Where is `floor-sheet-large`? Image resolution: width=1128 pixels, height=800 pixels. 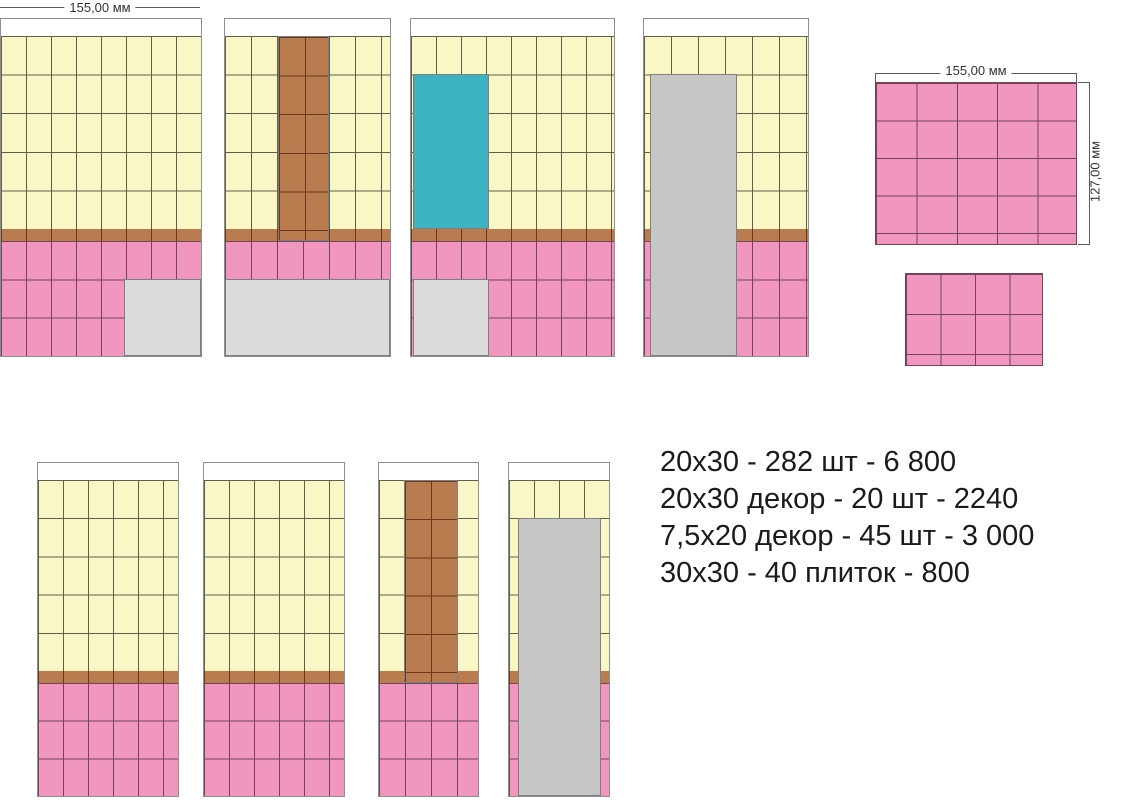
floor-sheet-large is located at coordinates (976, 163).